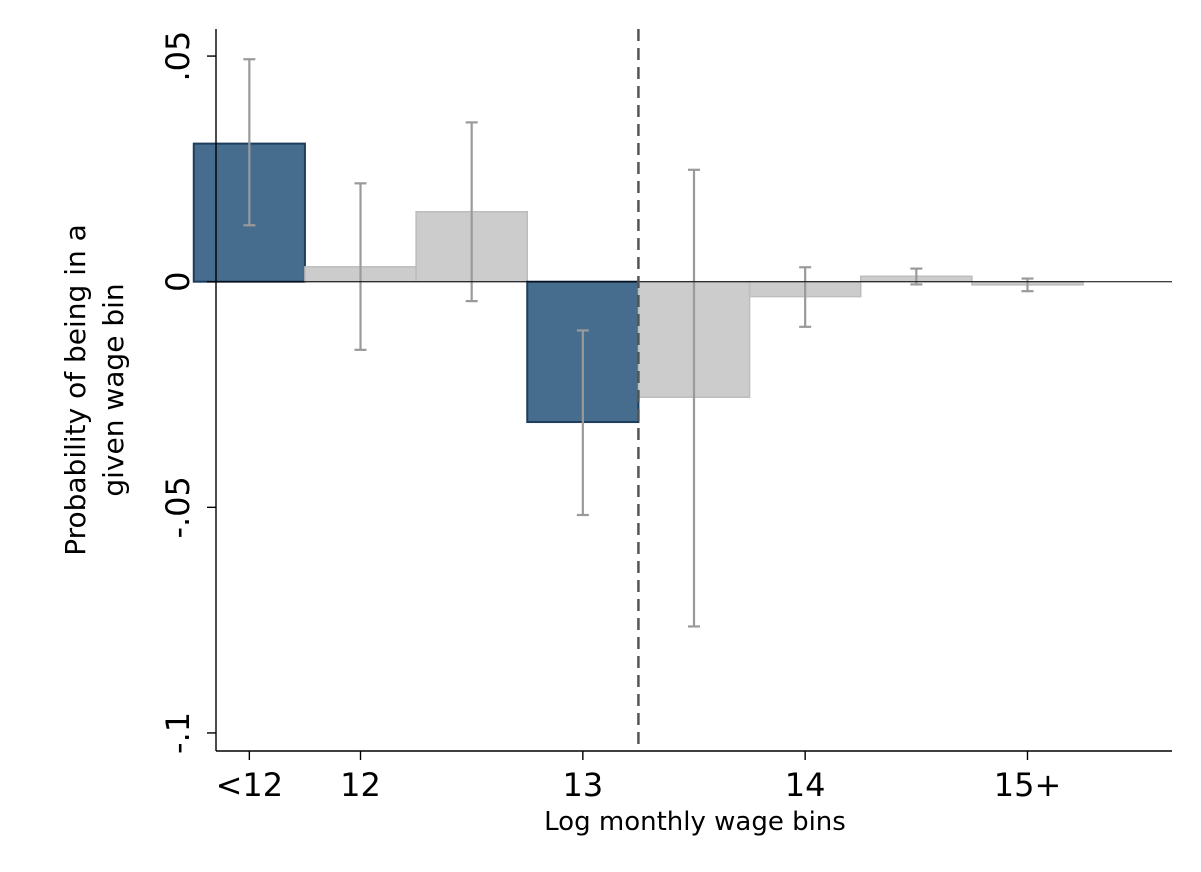 Image resolution: width=1201 pixels, height=872 pixels. I want to click on x-tick-label-0: <12, so click(250, 785).